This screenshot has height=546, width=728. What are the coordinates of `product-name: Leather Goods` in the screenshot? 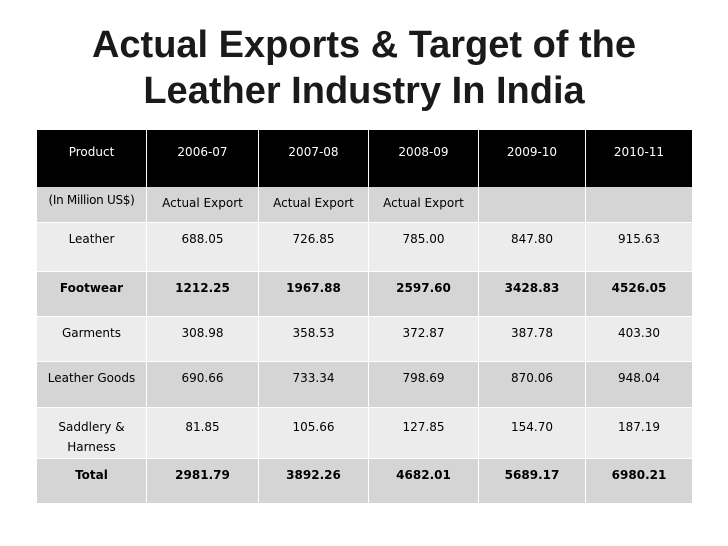 It's located at (91, 384).